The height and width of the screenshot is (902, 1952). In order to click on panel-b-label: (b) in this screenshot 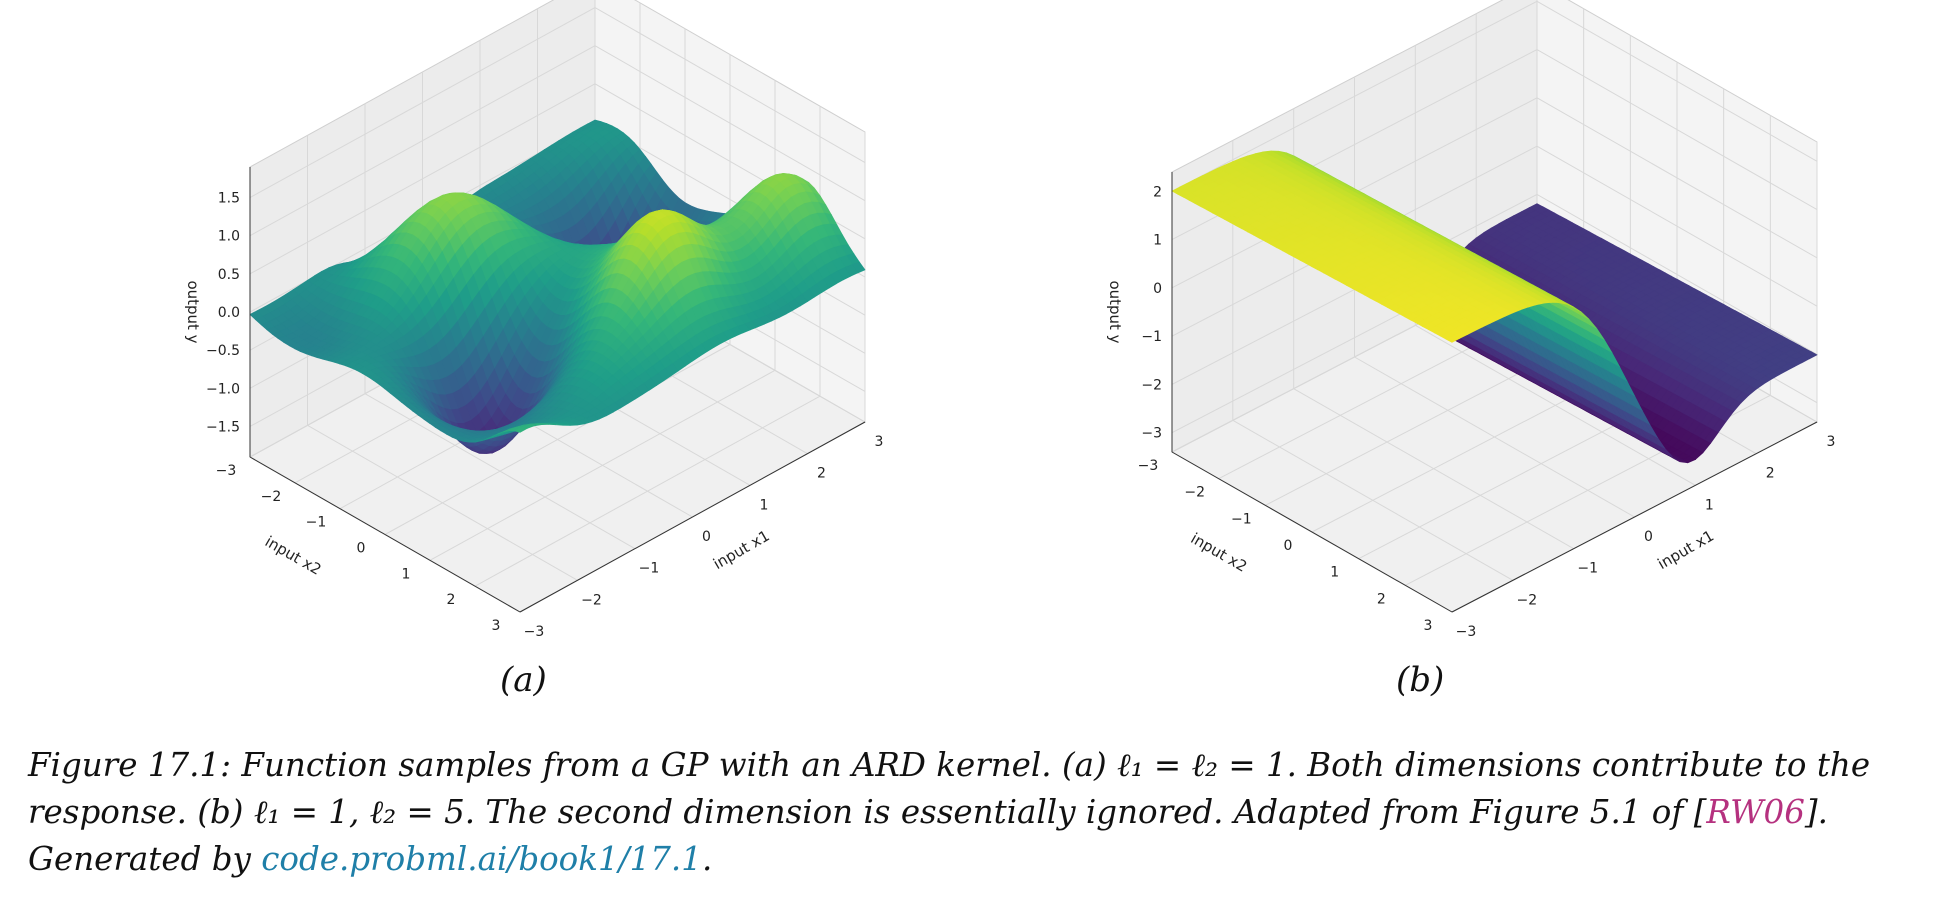, I will do `click(1420, 680)`.